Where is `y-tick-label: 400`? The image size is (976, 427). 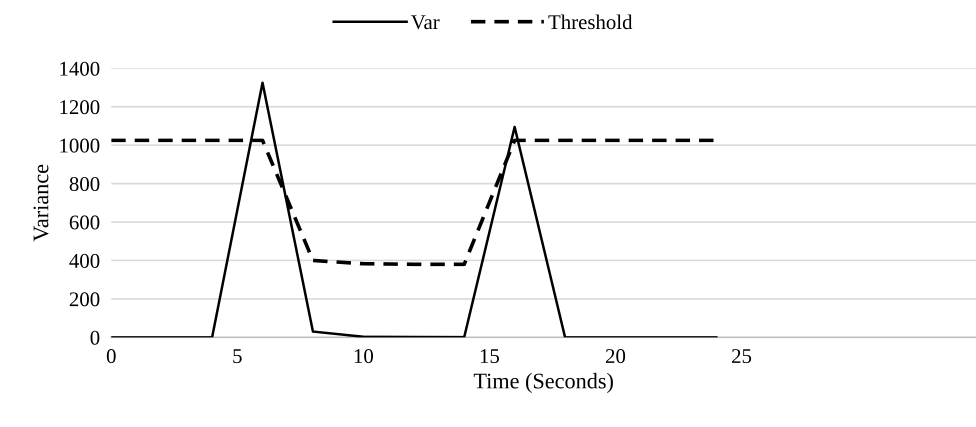 y-tick-label: 400 is located at coordinates (84, 261).